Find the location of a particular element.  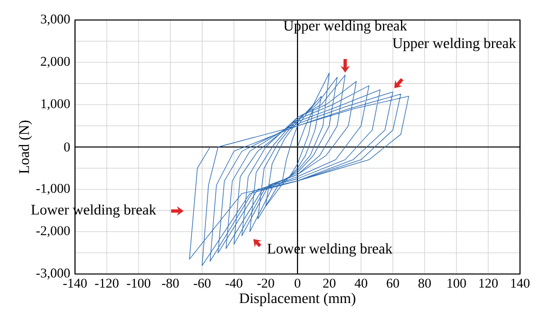

y-tick-label: 2,000 is located at coordinates (55, 62).